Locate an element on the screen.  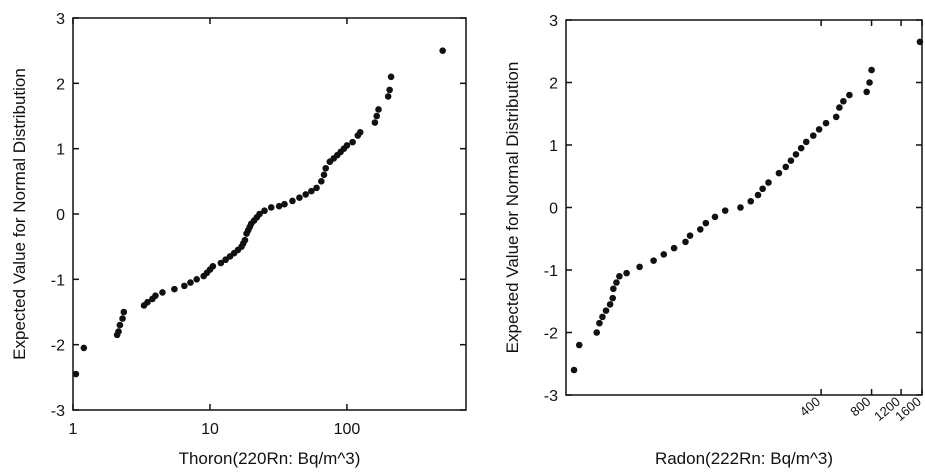
y-tick-label: -1 is located at coordinates (551, 271).